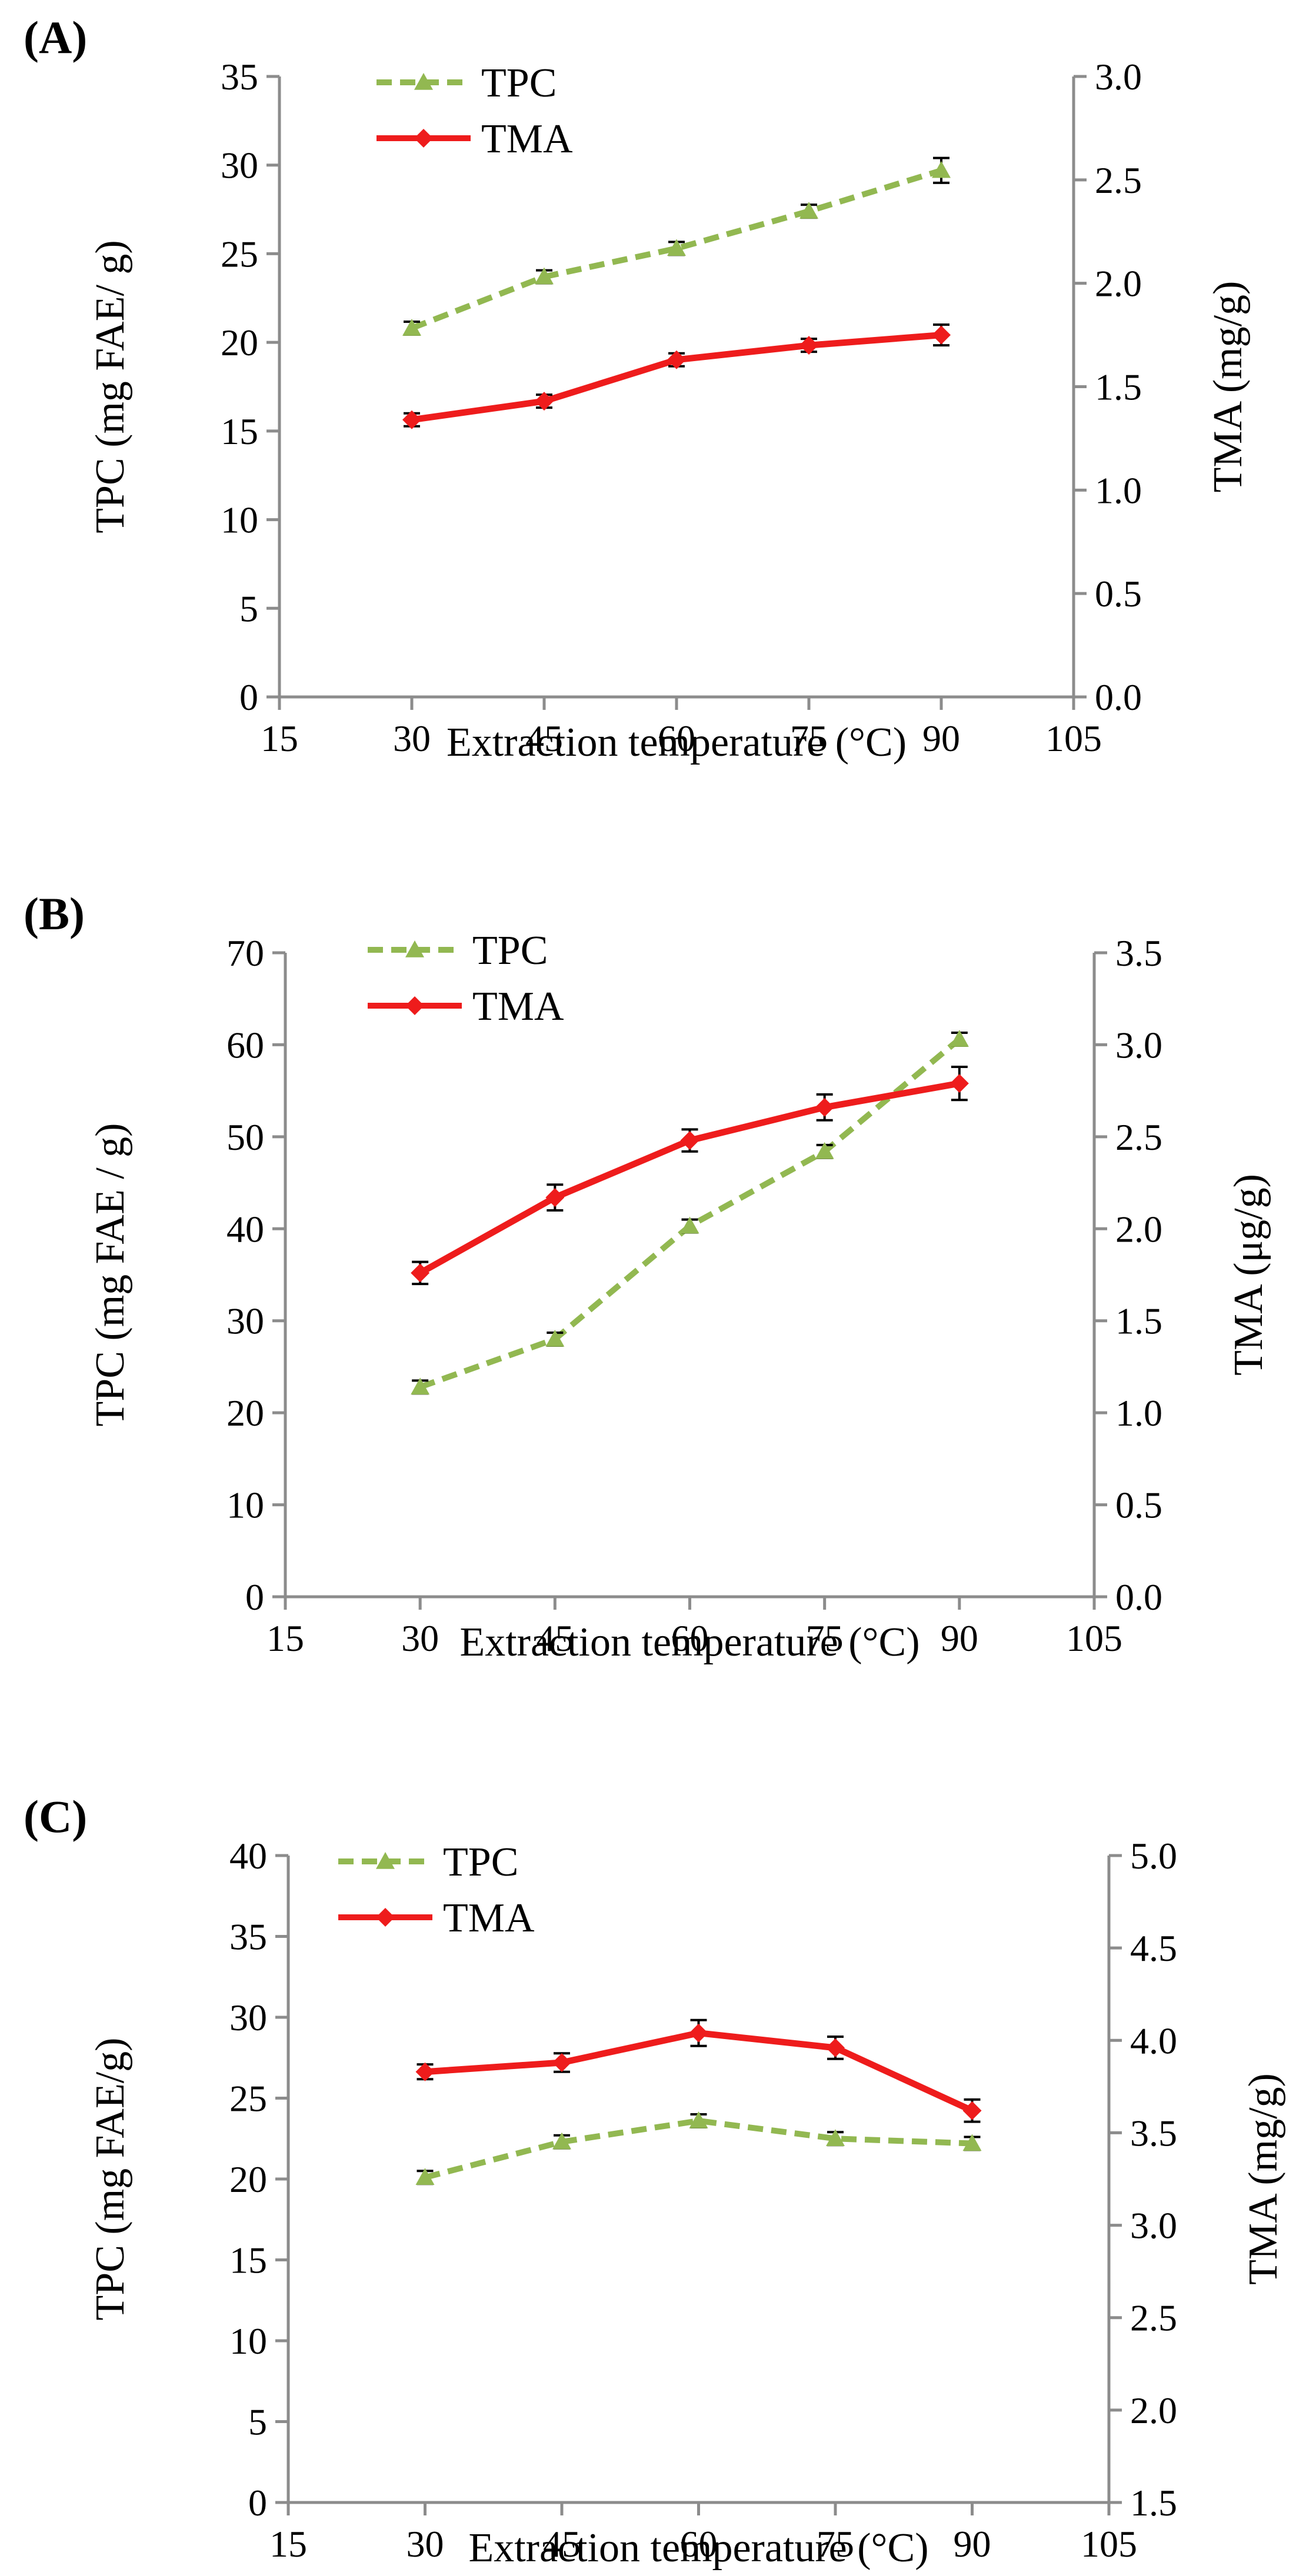  I want to click on y2-tick-label: 4.0, so click(1153, 2040).